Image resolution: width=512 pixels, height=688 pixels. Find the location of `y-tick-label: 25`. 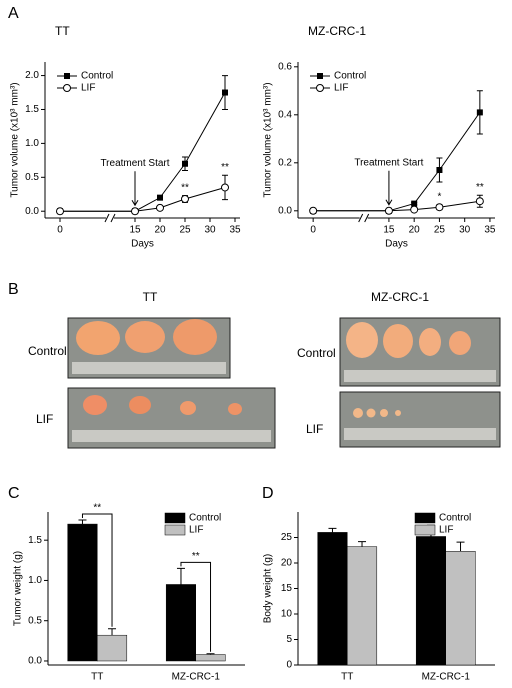

y-tick-label: 25 is located at coordinates (287, 537).